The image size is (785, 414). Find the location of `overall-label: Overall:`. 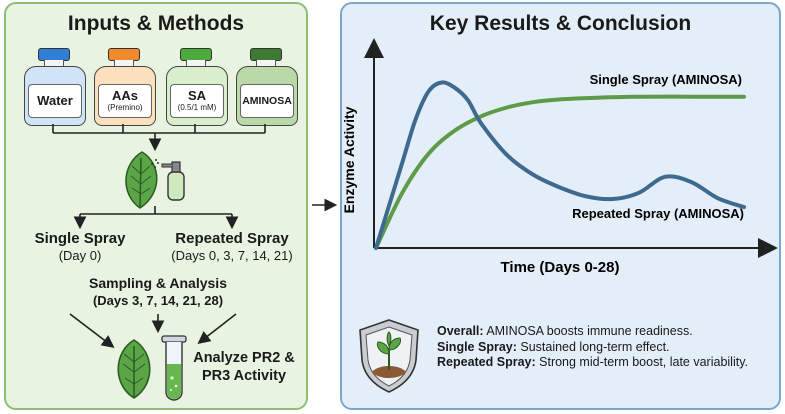

overall-label: Overall: is located at coordinates (460, 331).